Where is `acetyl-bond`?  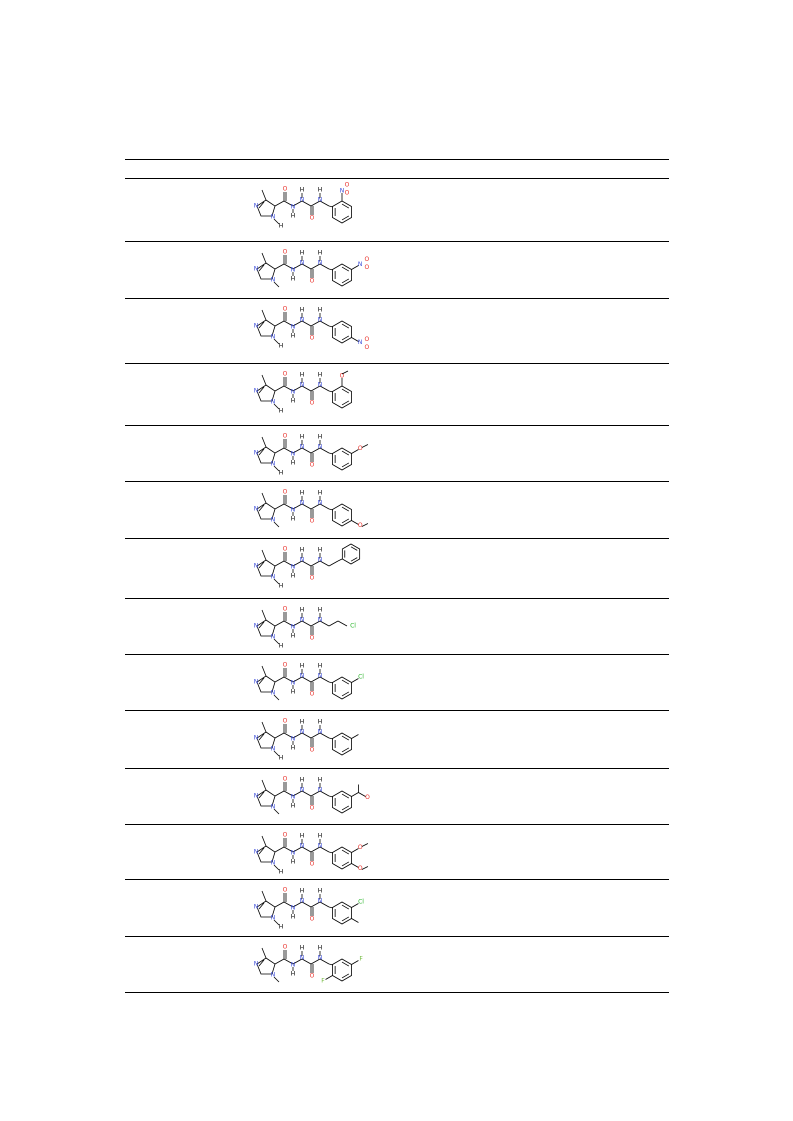
acetyl-bond is located at coordinates (362, 794).